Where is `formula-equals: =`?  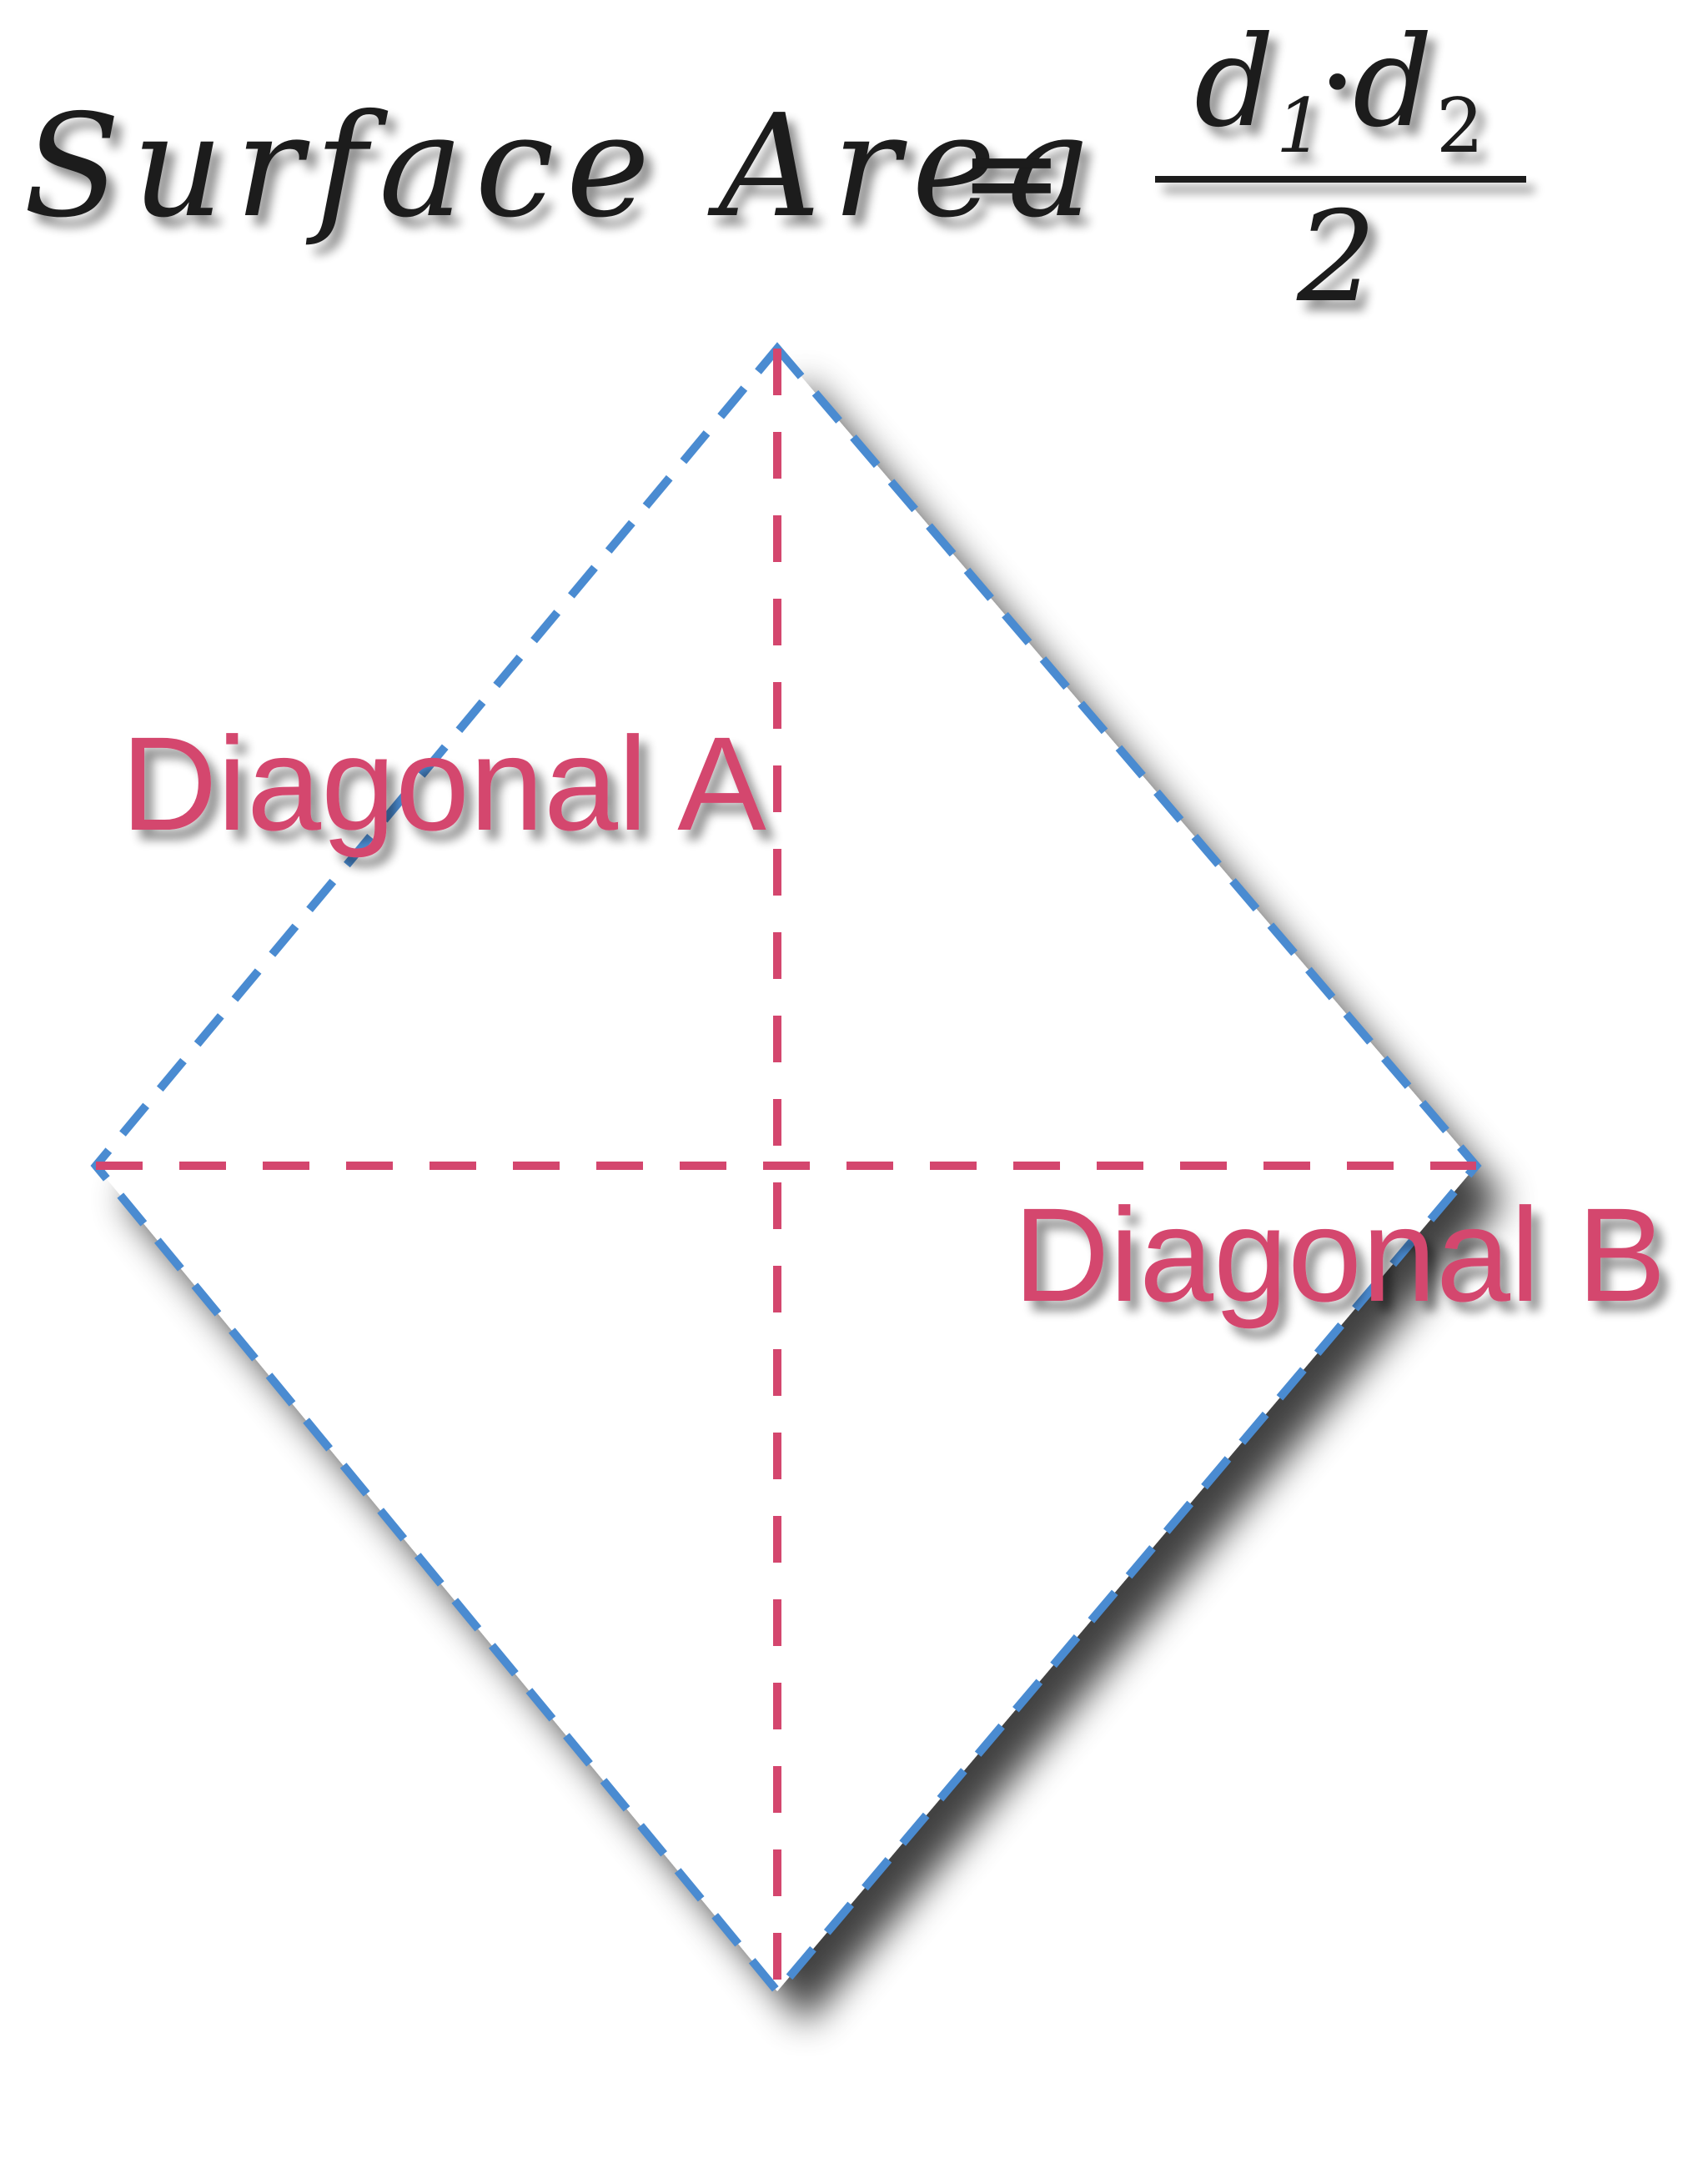
formula-equals: = is located at coordinates (1011, 172).